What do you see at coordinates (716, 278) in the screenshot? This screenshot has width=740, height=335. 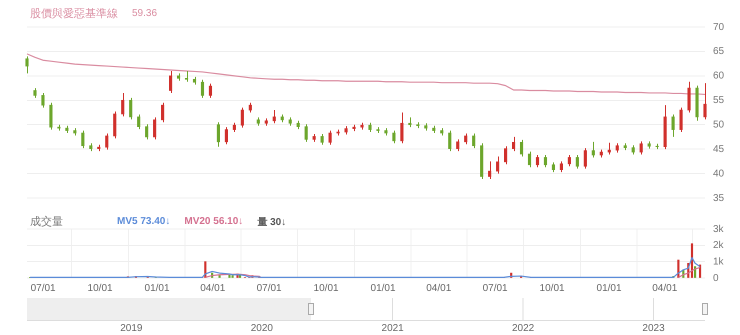 I see `y-tick-label: 0` at bounding box center [716, 278].